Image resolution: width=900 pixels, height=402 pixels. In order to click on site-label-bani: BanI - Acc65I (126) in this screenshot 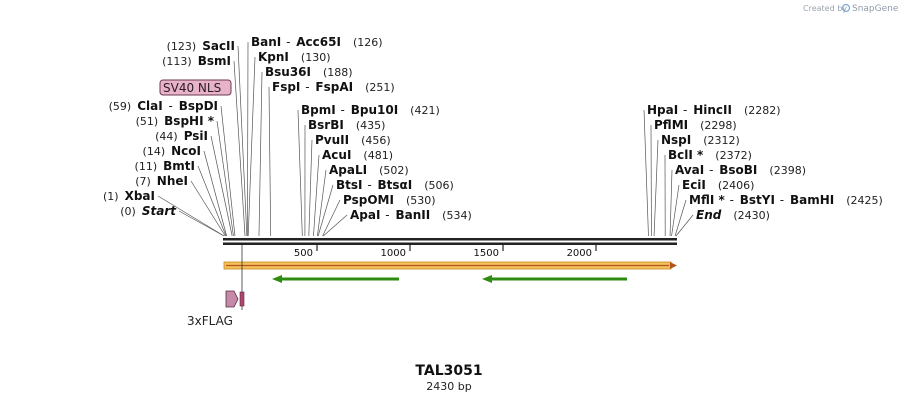, I will do `click(317, 42)`.